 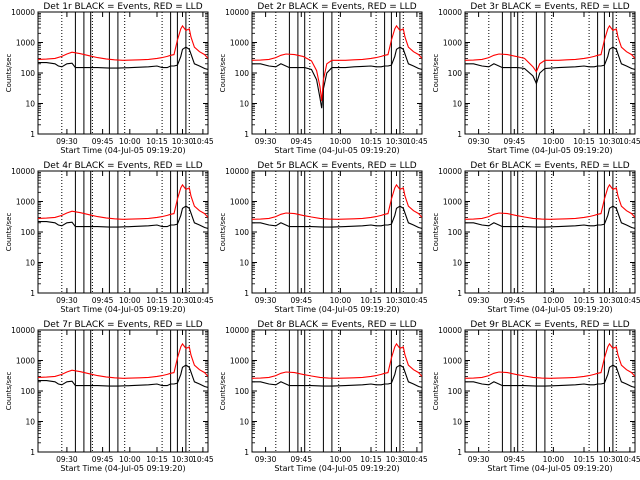 What do you see at coordinates (549, 7) in the screenshot?
I see `panel-title: Det 3r BLACK = Events, RED = LLD` at bounding box center [549, 7].